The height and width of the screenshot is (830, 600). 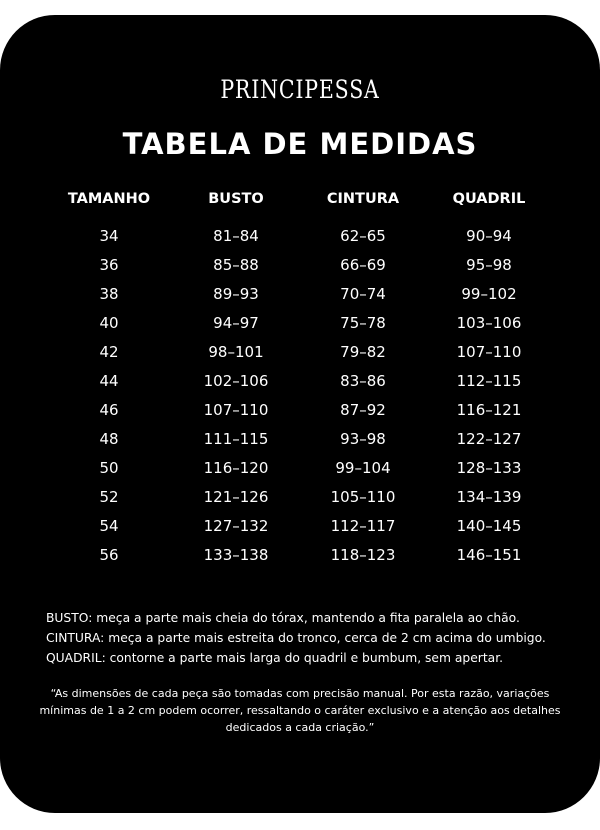 What do you see at coordinates (300, 295) in the screenshot?
I see `table-row: 38 89–93 70–74 99–102` at bounding box center [300, 295].